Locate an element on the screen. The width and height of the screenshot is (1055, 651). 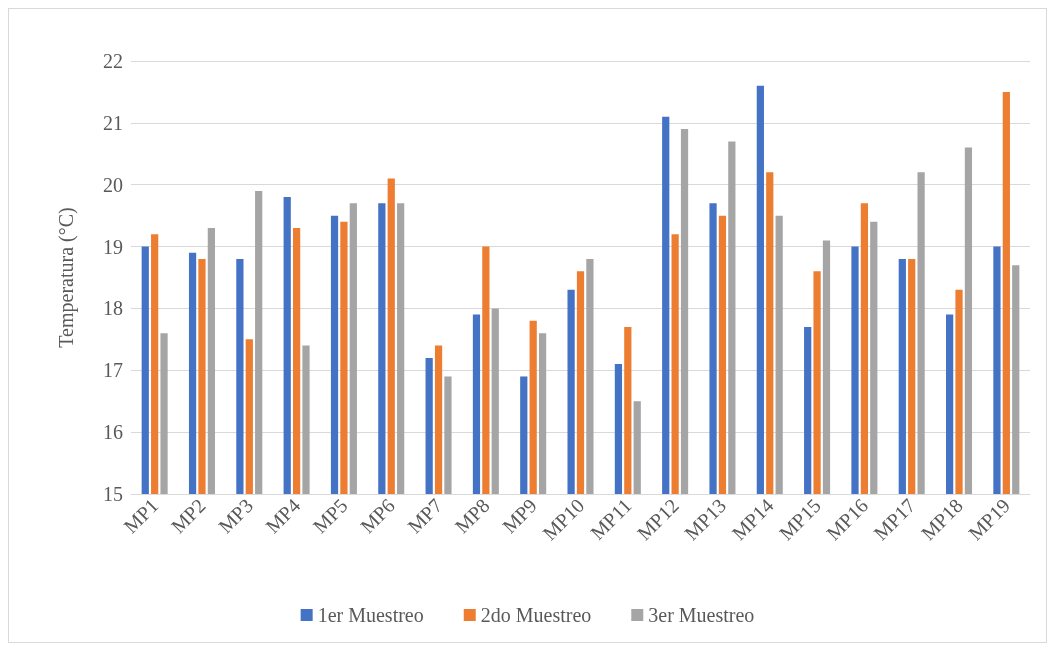
legend-label: 2do Muestreo is located at coordinates (536, 615).